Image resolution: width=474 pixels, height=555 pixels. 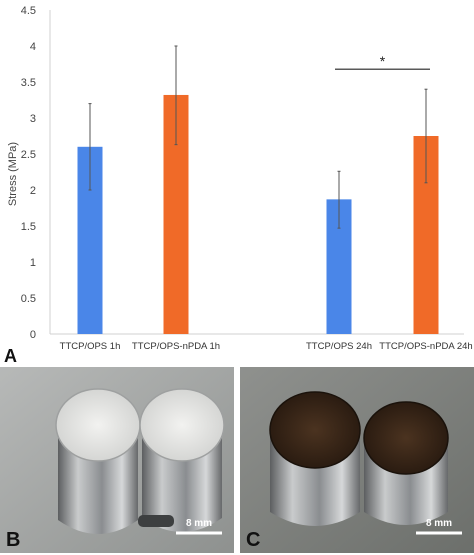 I want to click on category-label: TTCP/OPS-nPDA 1h, so click(x=176, y=346).